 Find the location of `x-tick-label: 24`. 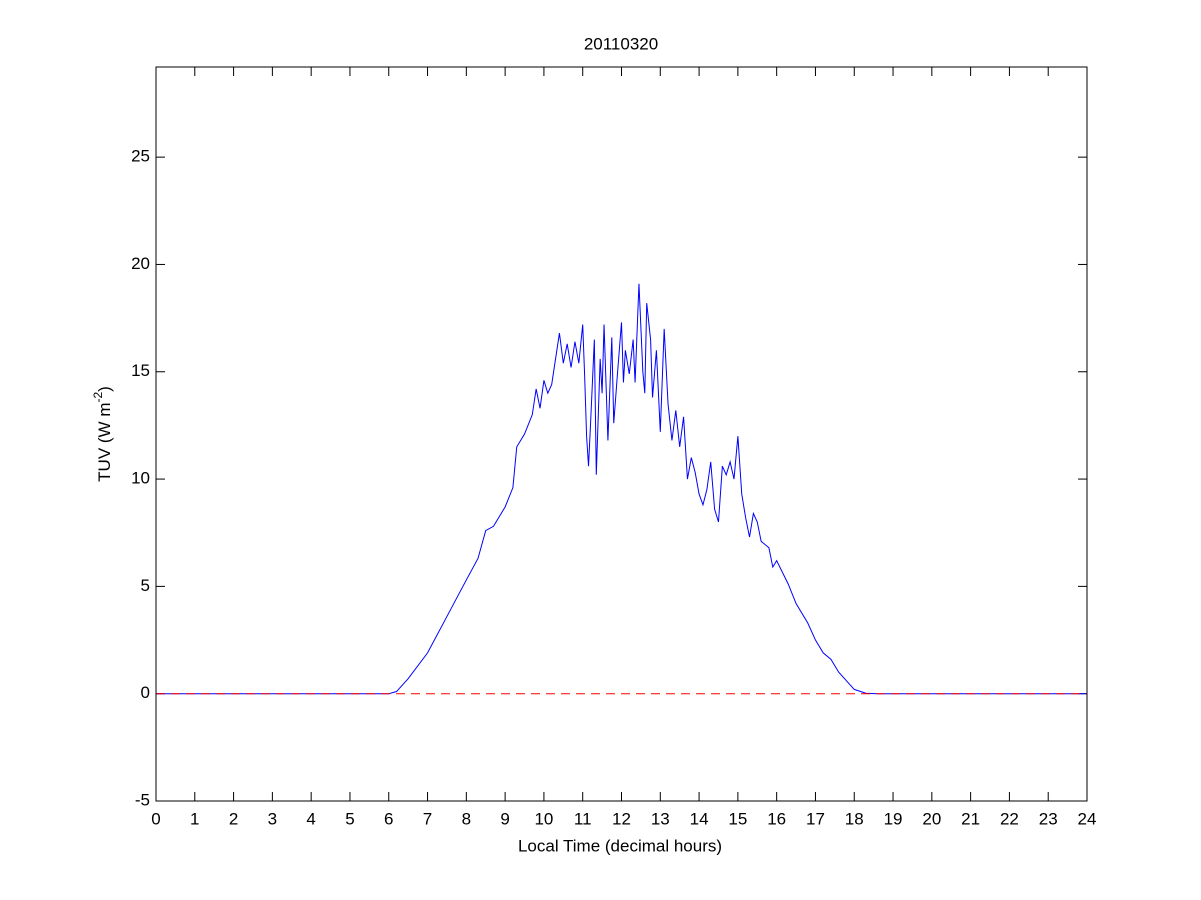

x-tick-label: 24 is located at coordinates (1087, 818).